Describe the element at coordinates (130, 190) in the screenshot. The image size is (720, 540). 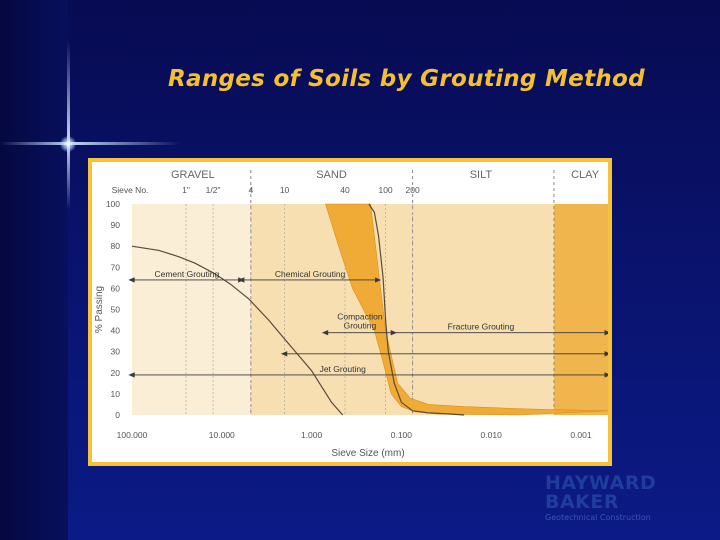
I see `sieve-header: Sieve No.` at that location.